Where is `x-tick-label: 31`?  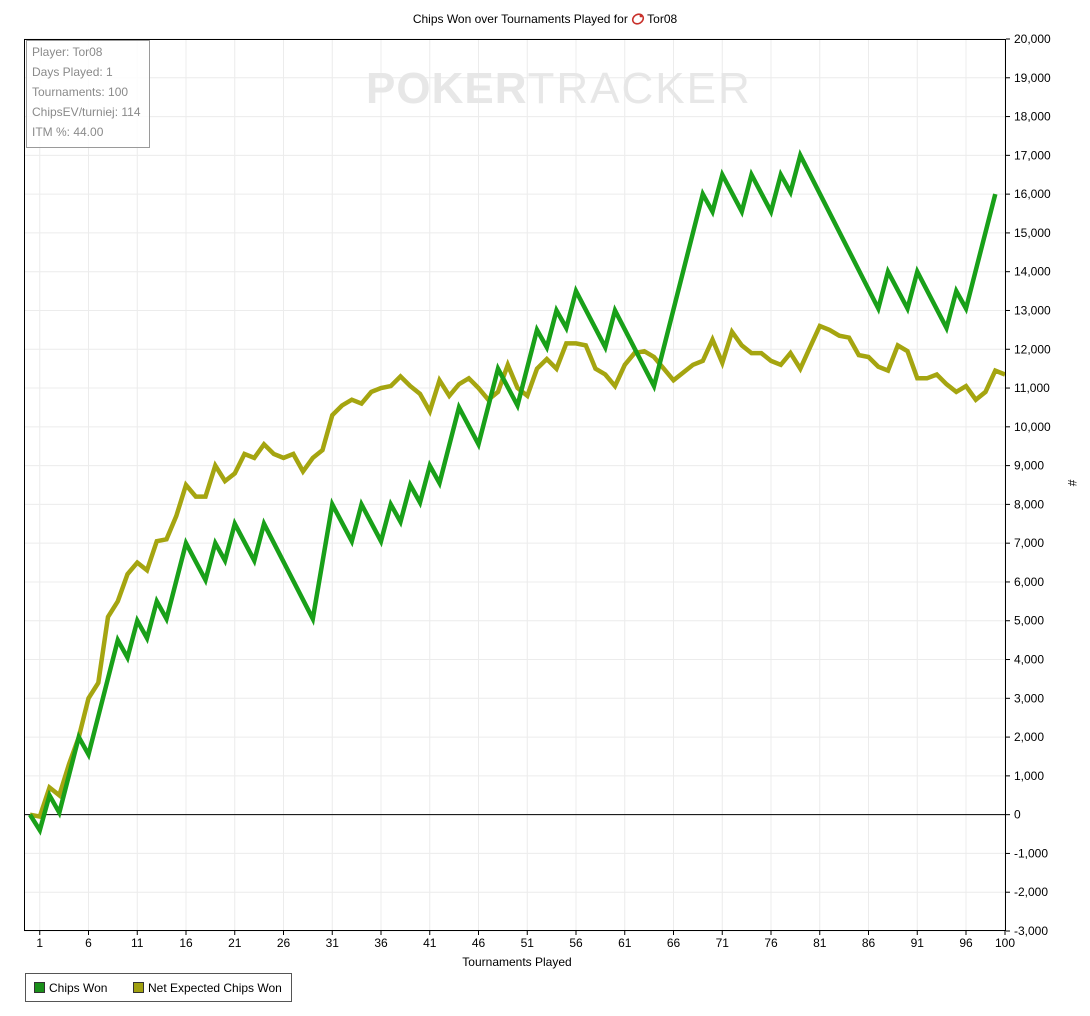
x-tick-label: 31 is located at coordinates (333, 943).